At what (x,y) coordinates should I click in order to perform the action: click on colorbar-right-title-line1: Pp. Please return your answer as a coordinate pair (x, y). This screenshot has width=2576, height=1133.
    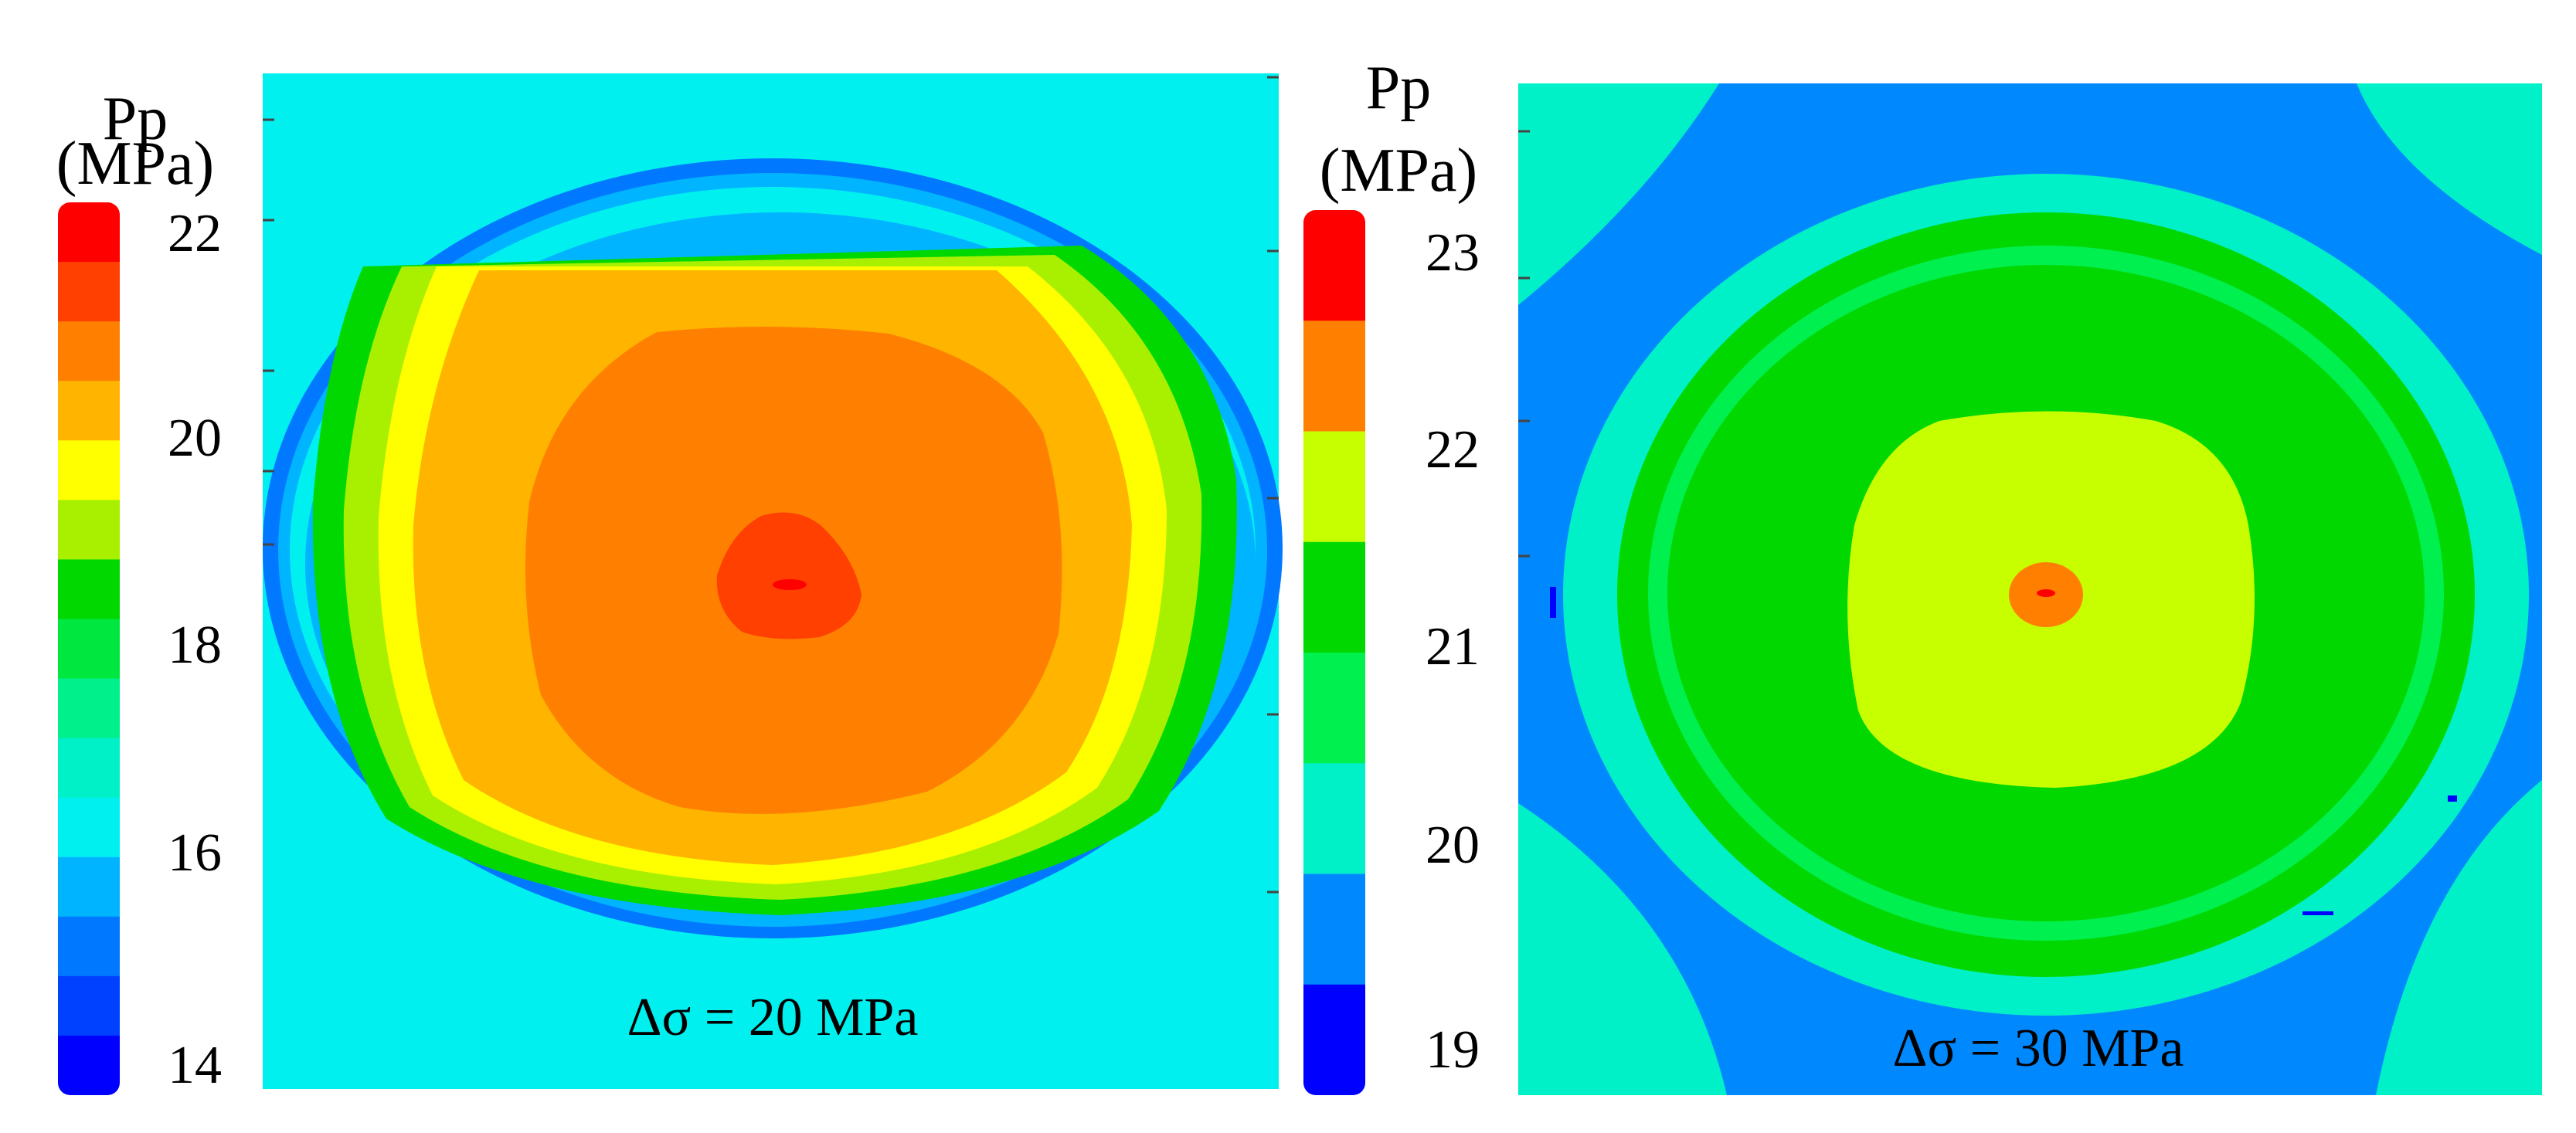
    Looking at the image, I should click on (1399, 88).